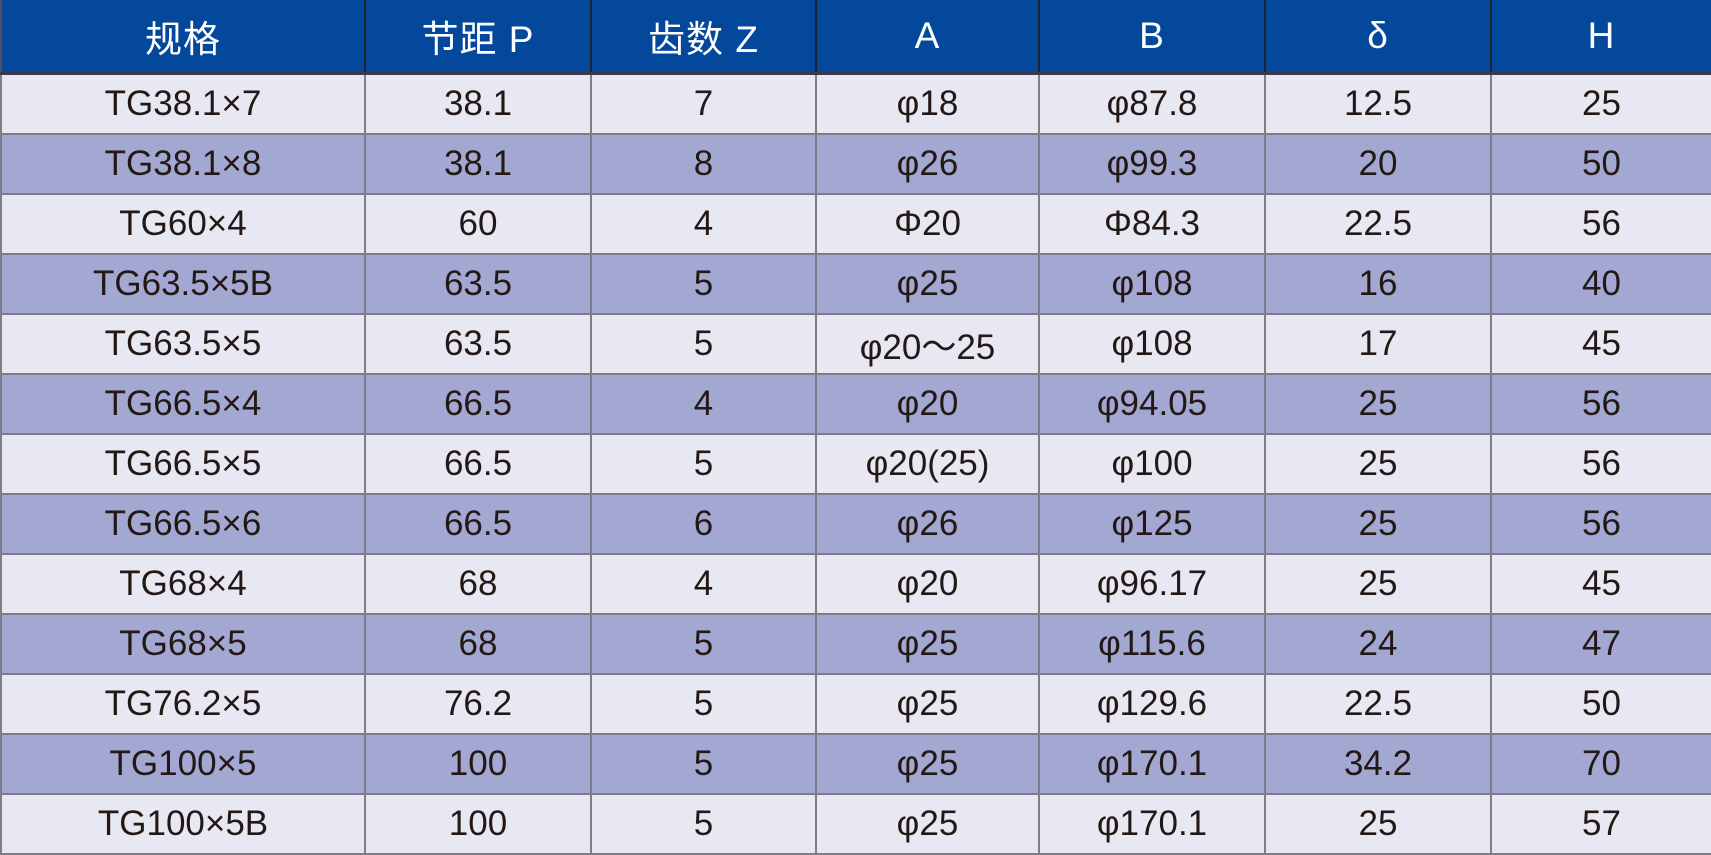 The width and height of the screenshot is (1711, 855). What do you see at coordinates (183, 764) in the screenshot?
I see `cell: TG100×5` at bounding box center [183, 764].